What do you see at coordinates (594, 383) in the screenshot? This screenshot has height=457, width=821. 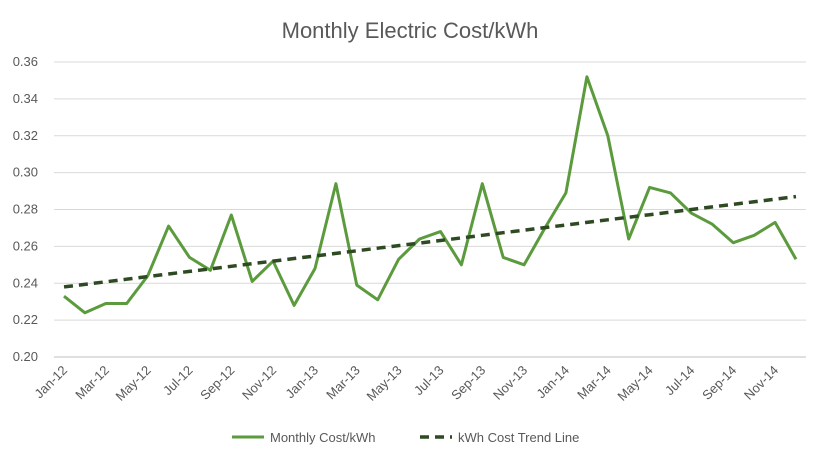 I see `x-tick-label: Mar-14` at bounding box center [594, 383].